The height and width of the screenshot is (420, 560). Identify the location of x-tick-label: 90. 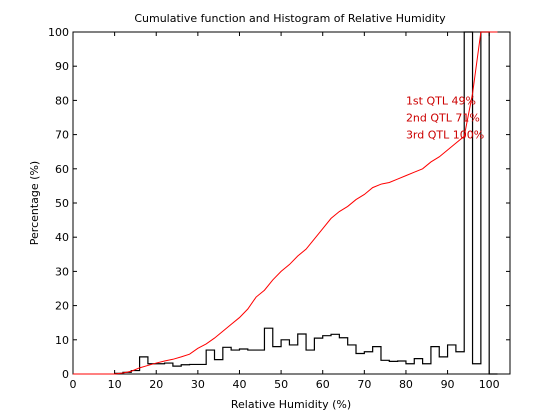
(448, 384).